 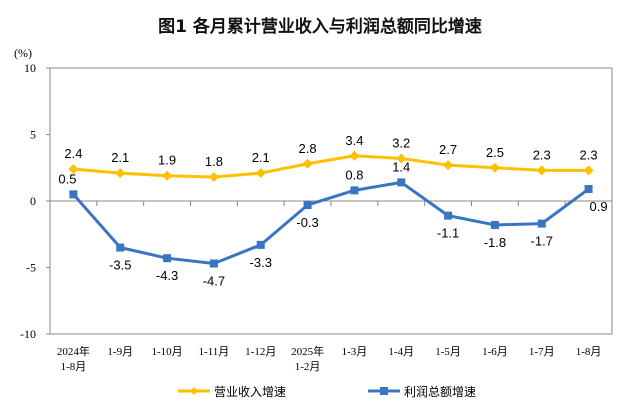 What do you see at coordinates (401, 142) in the screenshot?
I see `data-label: 3.2` at bounding box center [401, 142].